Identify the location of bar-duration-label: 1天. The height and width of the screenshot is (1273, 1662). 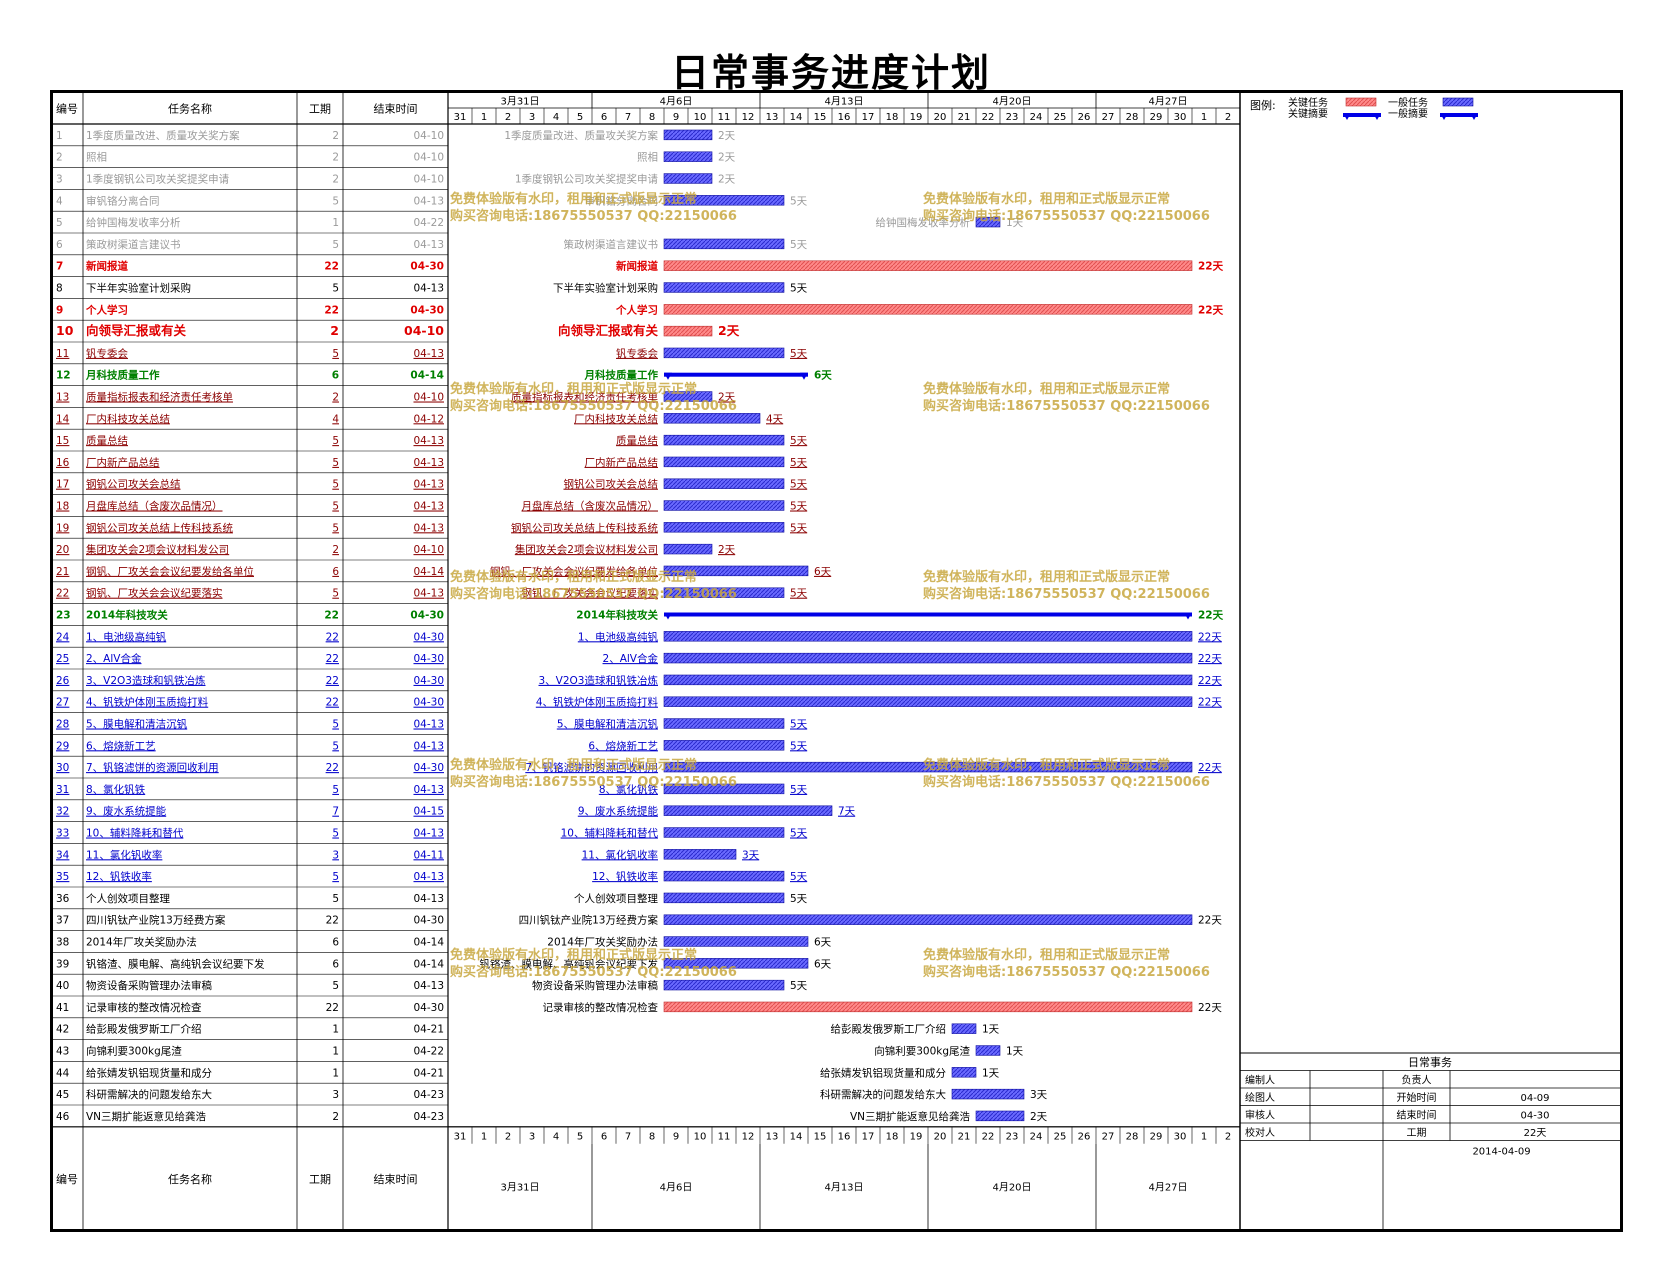
(991, 1073).